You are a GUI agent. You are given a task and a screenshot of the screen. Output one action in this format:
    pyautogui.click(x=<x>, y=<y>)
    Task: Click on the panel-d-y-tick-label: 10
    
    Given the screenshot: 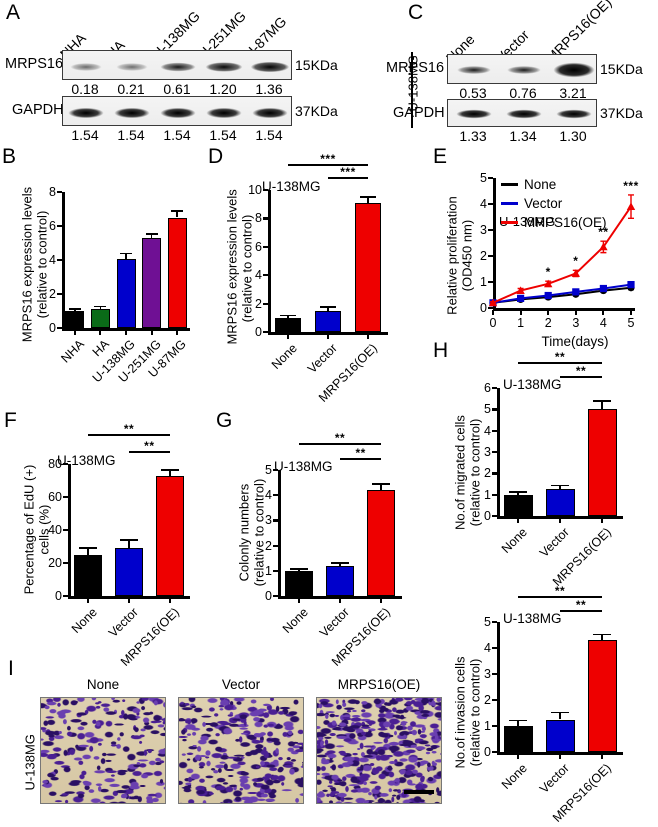 What is the action you would take?
    pyautogui.click(x=255, y=190)
    